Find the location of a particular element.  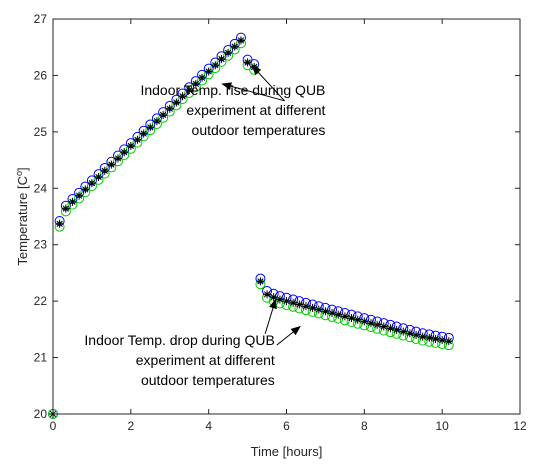

y-tick-label: 21 is located at coordinates (41, 358).